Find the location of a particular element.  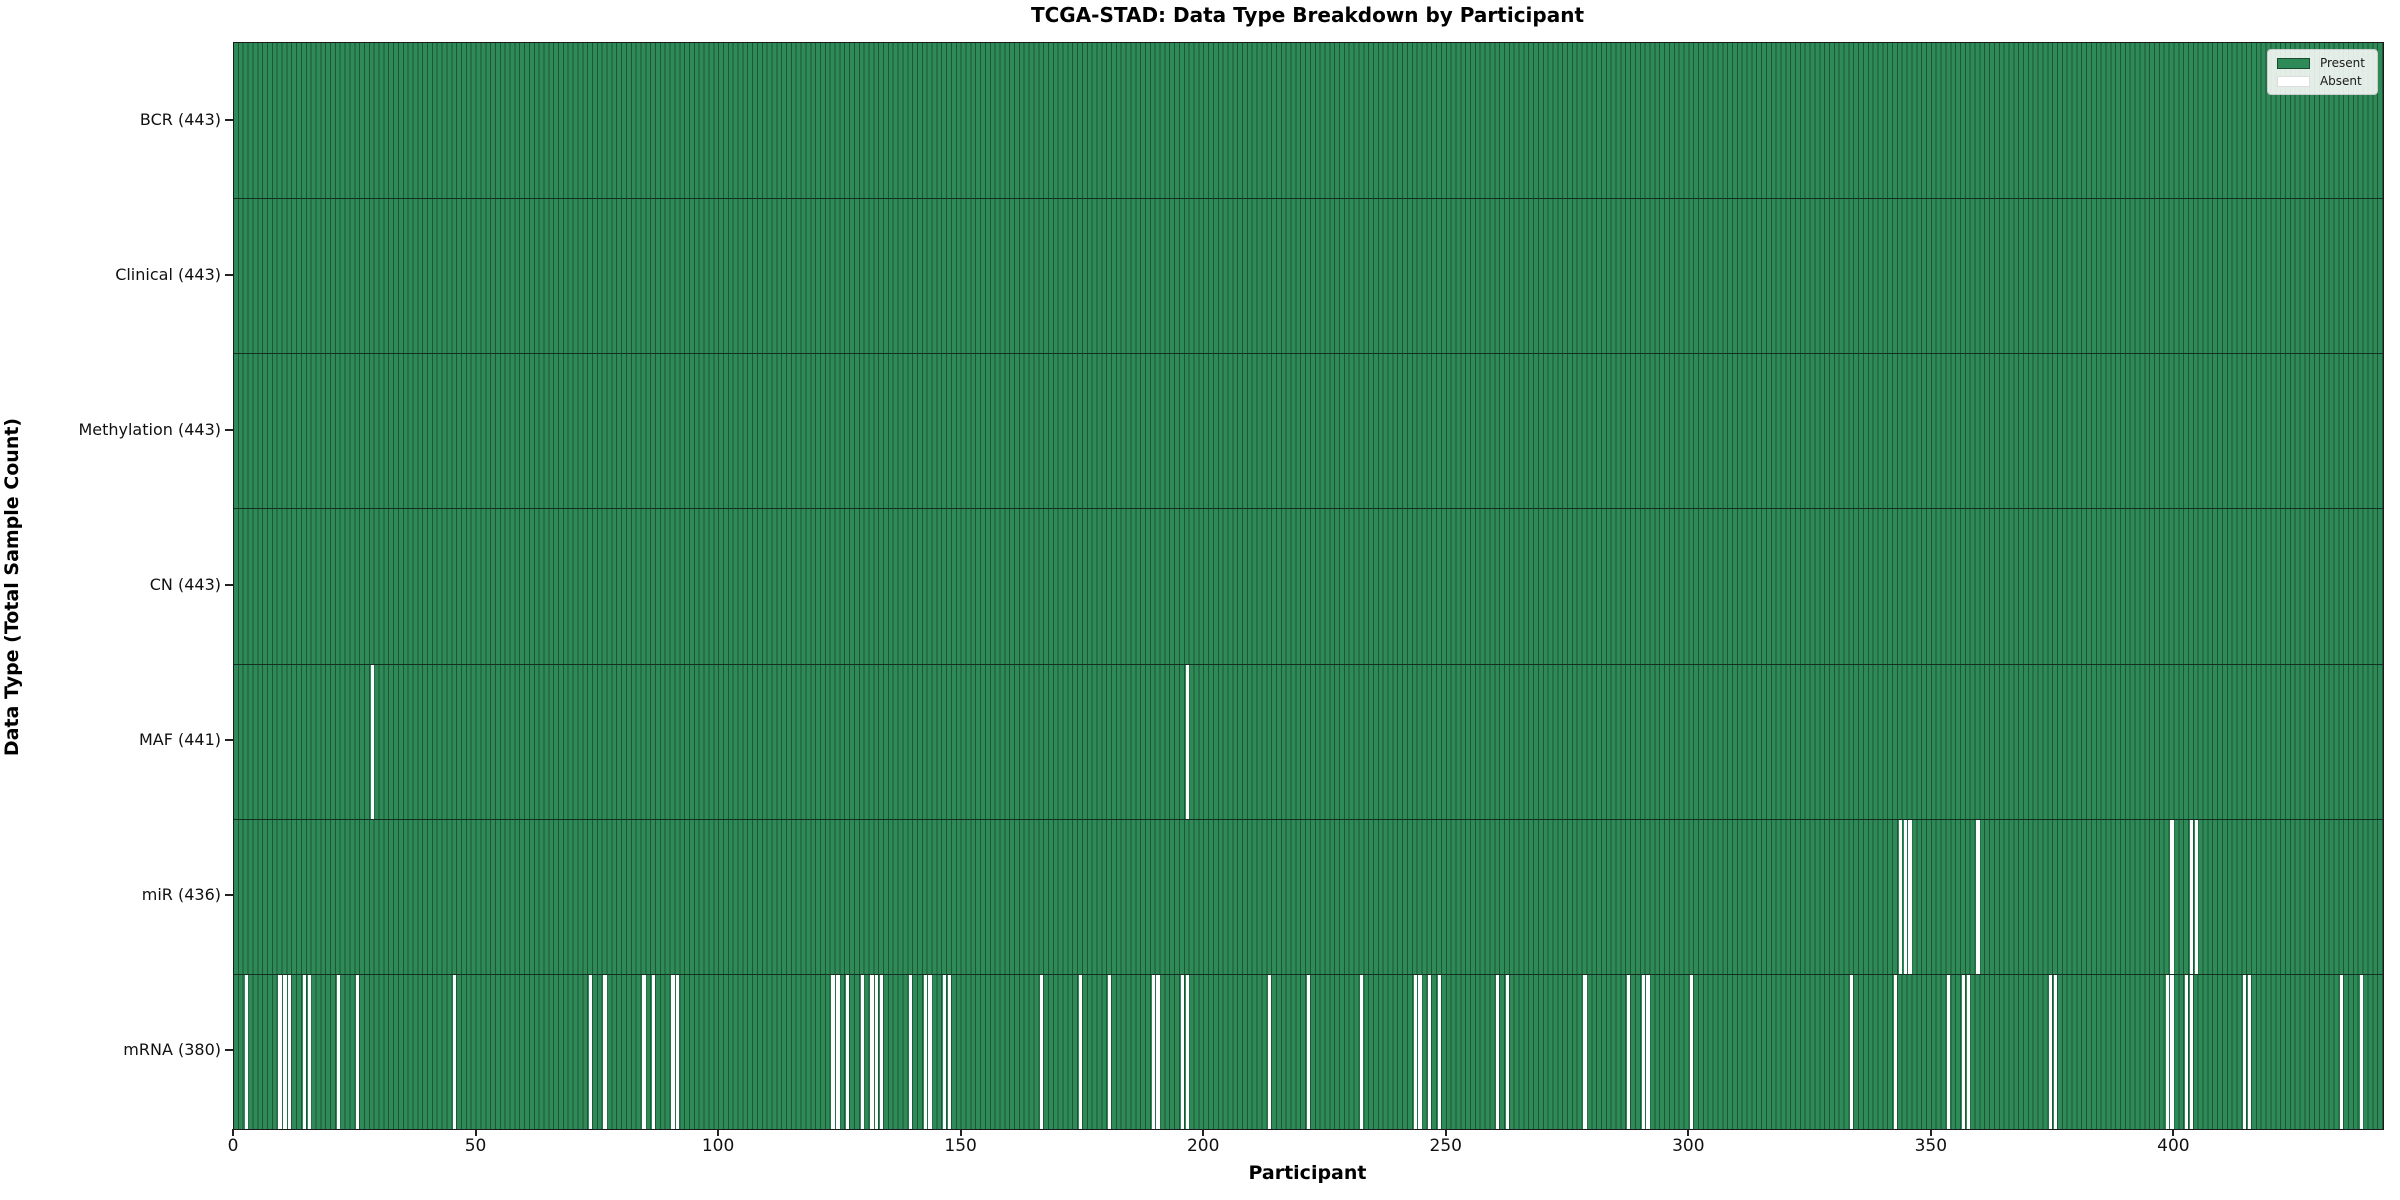

ytick-label-mrna: mRNA (380) is located at coordinates (172, 1050).